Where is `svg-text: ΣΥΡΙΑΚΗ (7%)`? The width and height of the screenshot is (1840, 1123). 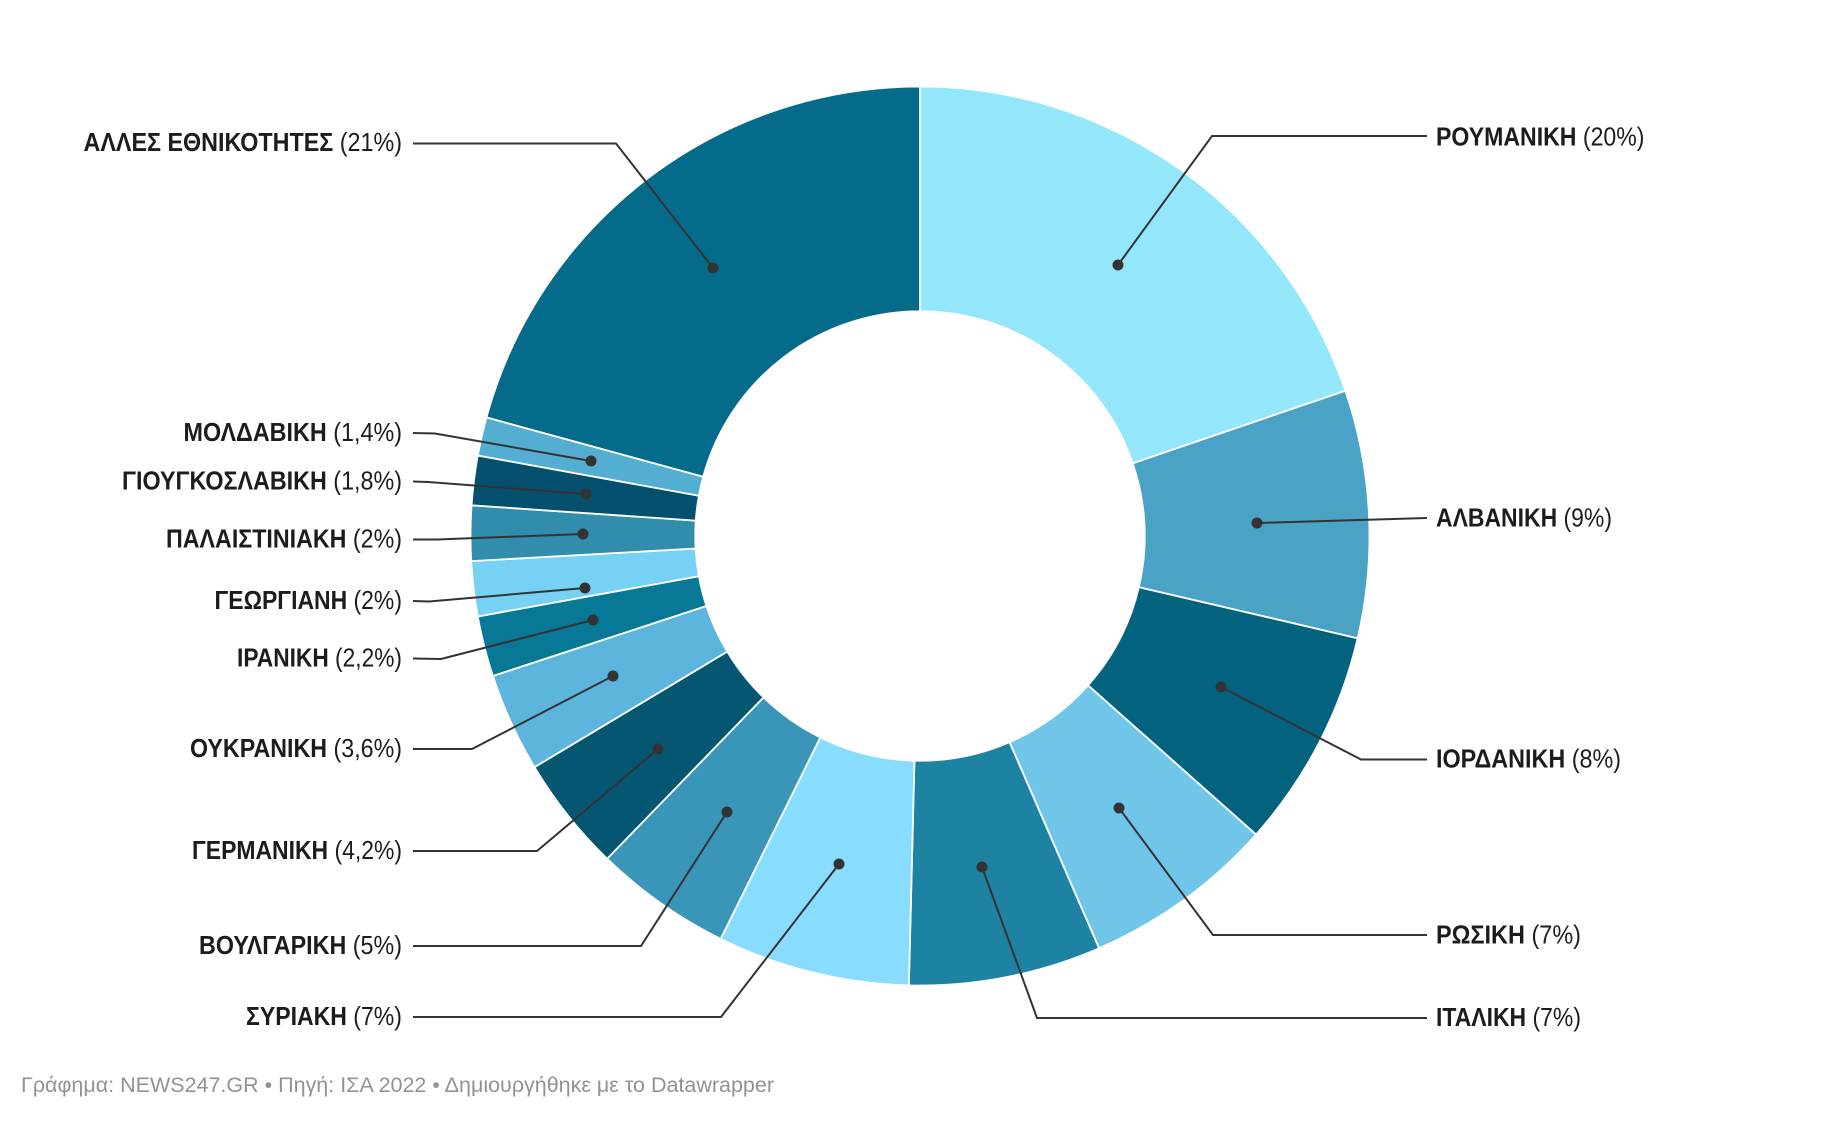 svg-text: ΣΥΡΙΑΚΗ (7%) is located at coordinates (324, 1017).